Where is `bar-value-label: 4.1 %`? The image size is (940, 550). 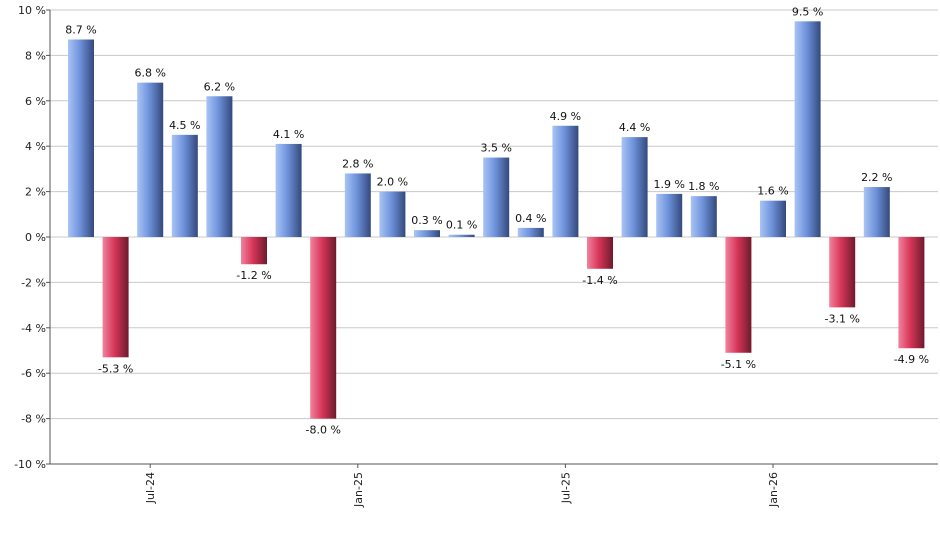
bar-value-label: 4.1 % is located at coordinates (288, 134).